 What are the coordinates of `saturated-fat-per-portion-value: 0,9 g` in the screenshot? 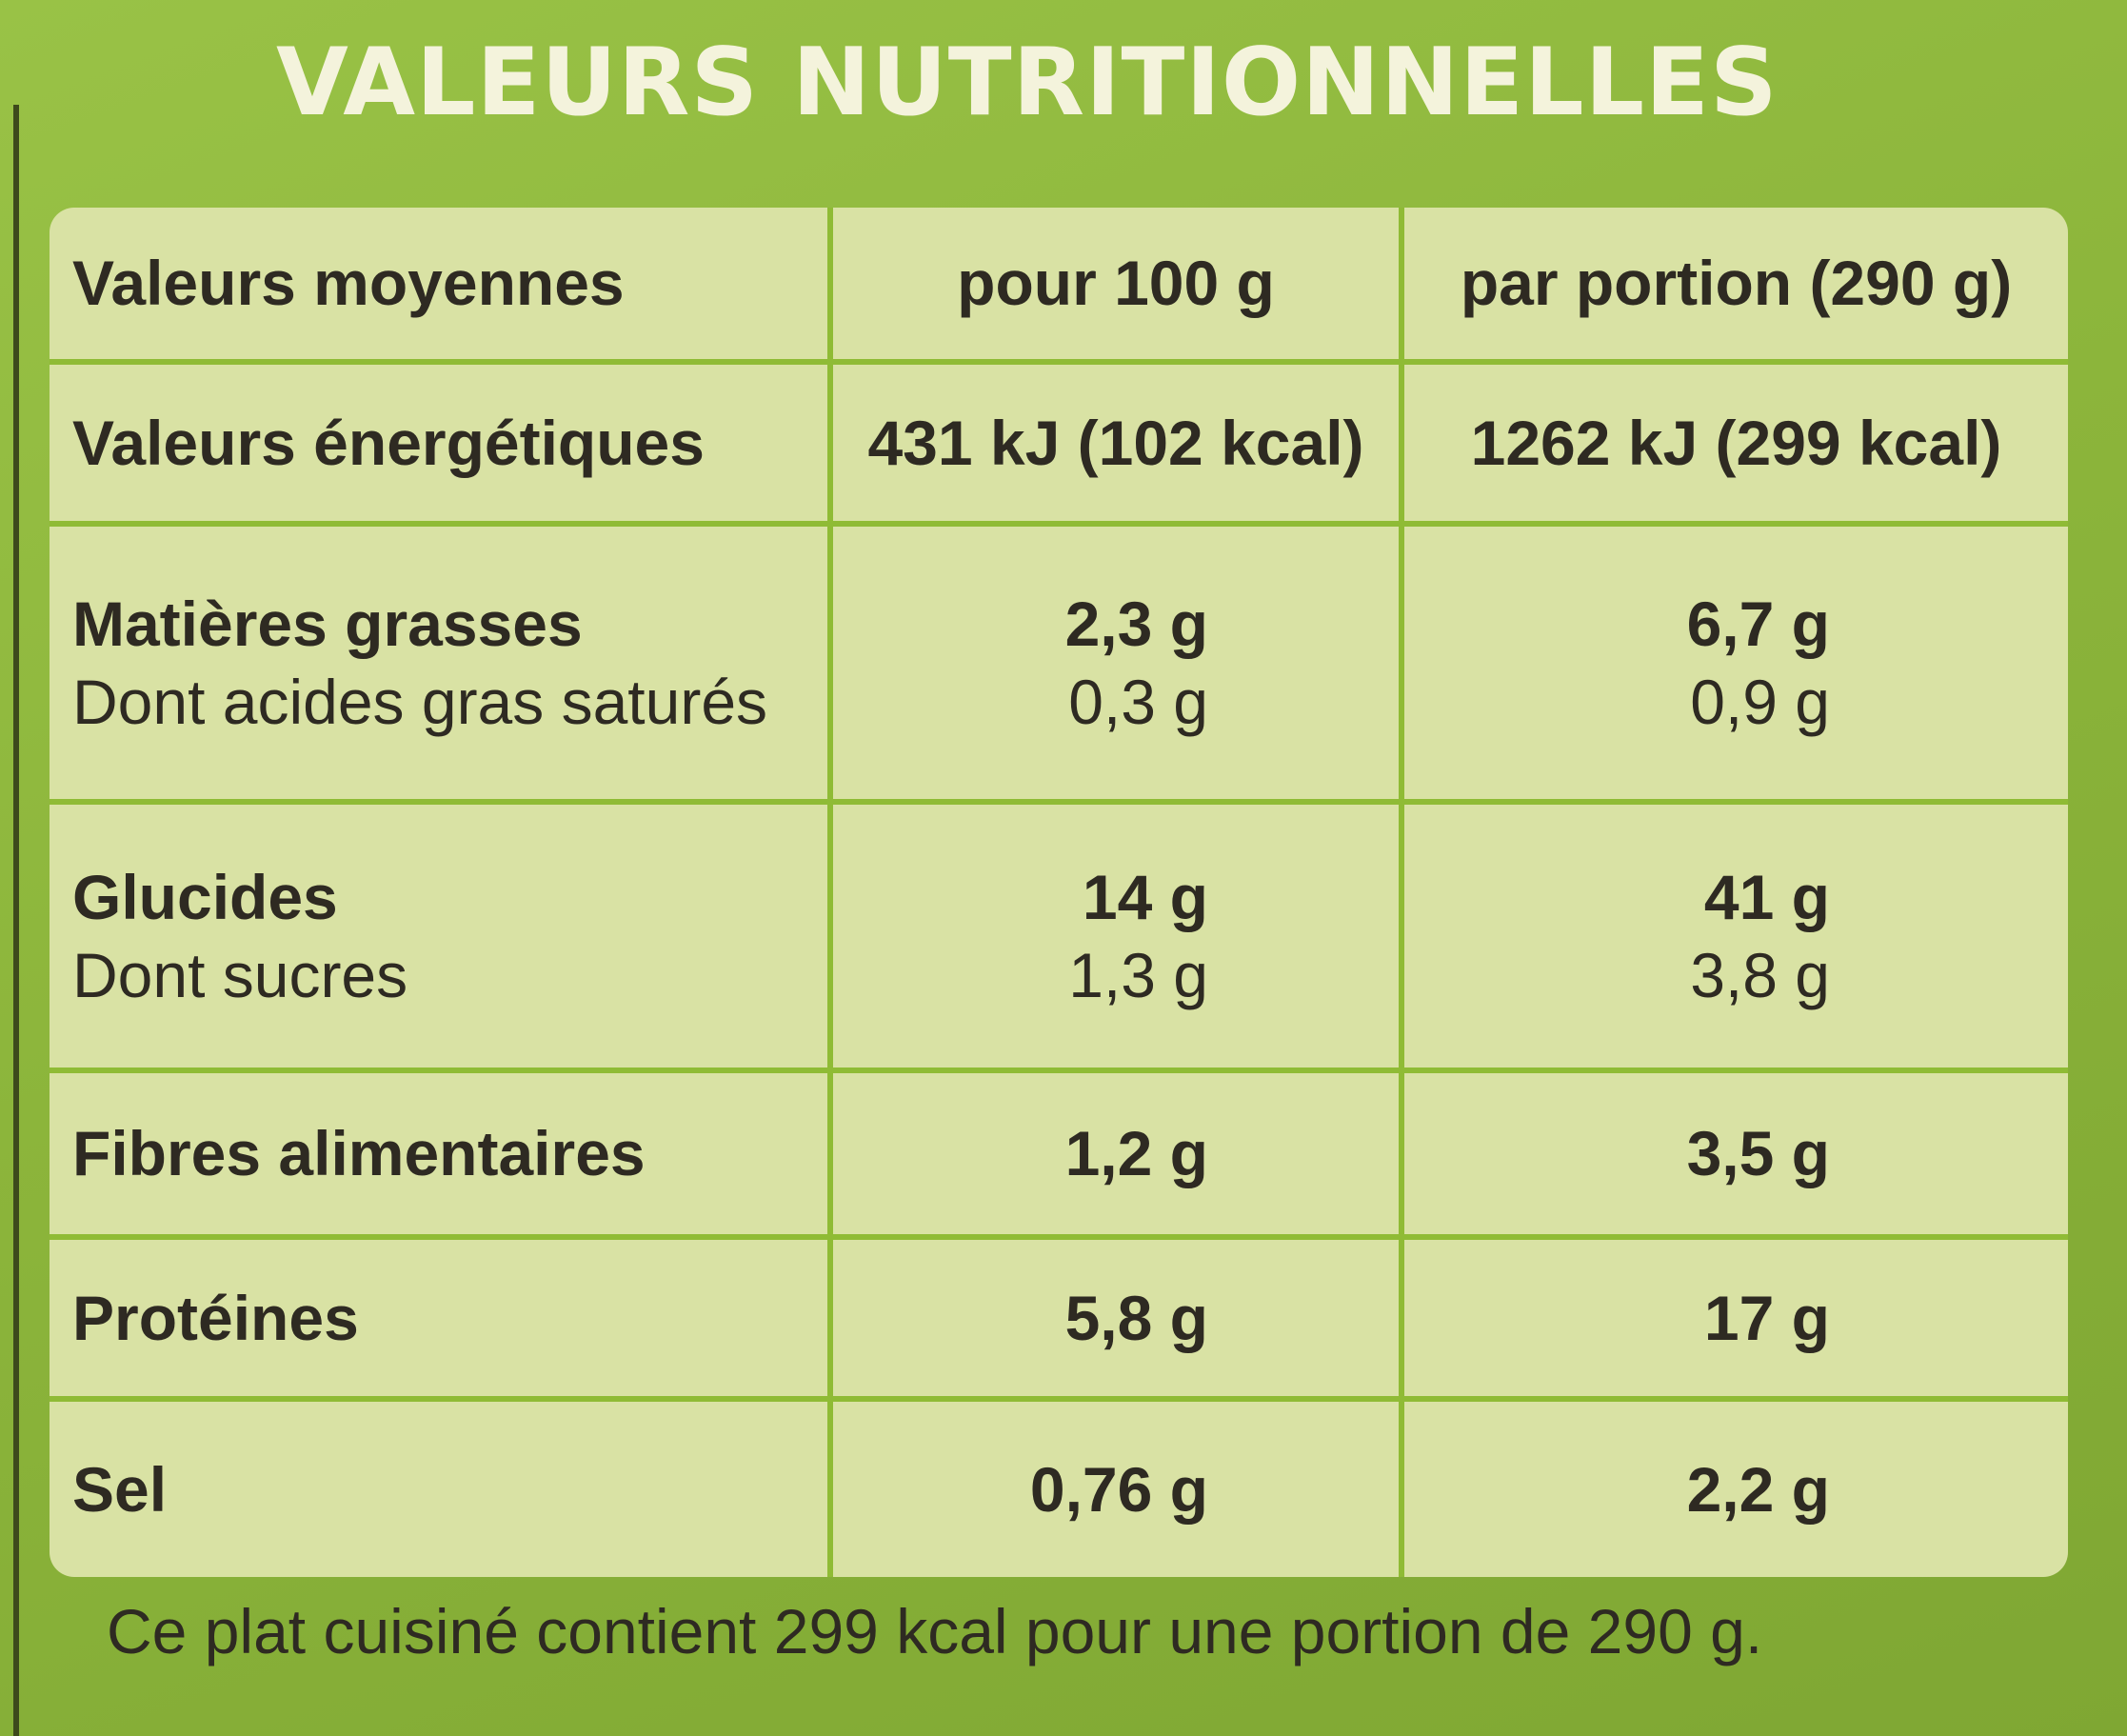 It's located at (1760, 702).